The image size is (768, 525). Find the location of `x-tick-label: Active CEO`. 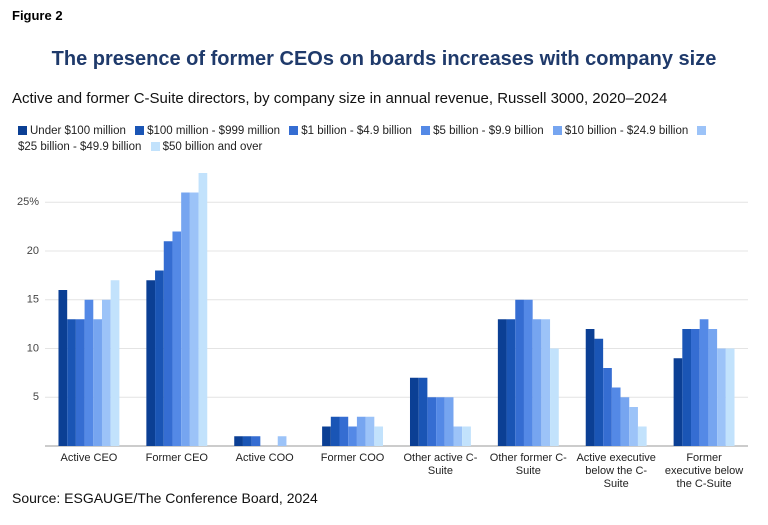

x-tick-label: Active CEO is located at coordinates (89, 458).